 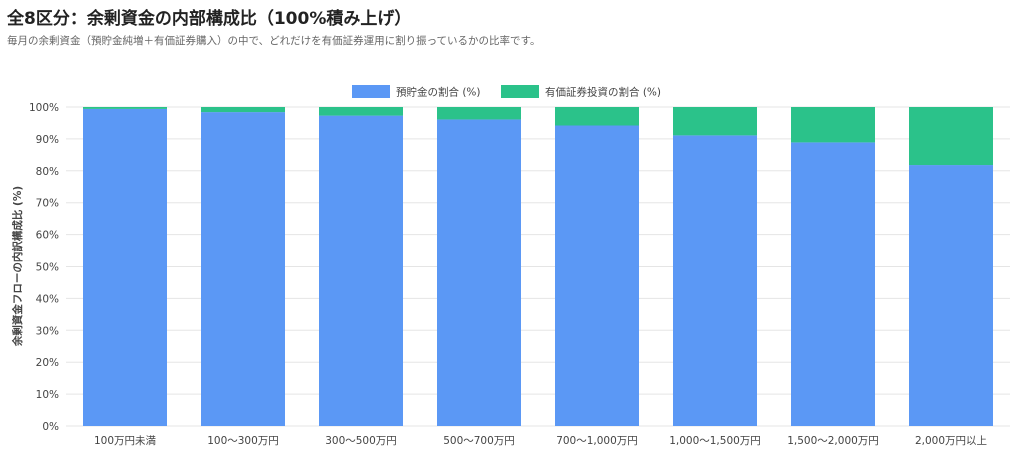 What do you see at coordinates (47, 331) in the screenshot?
I see `y-tick-label: 30%` at bounding box center [47, 331].